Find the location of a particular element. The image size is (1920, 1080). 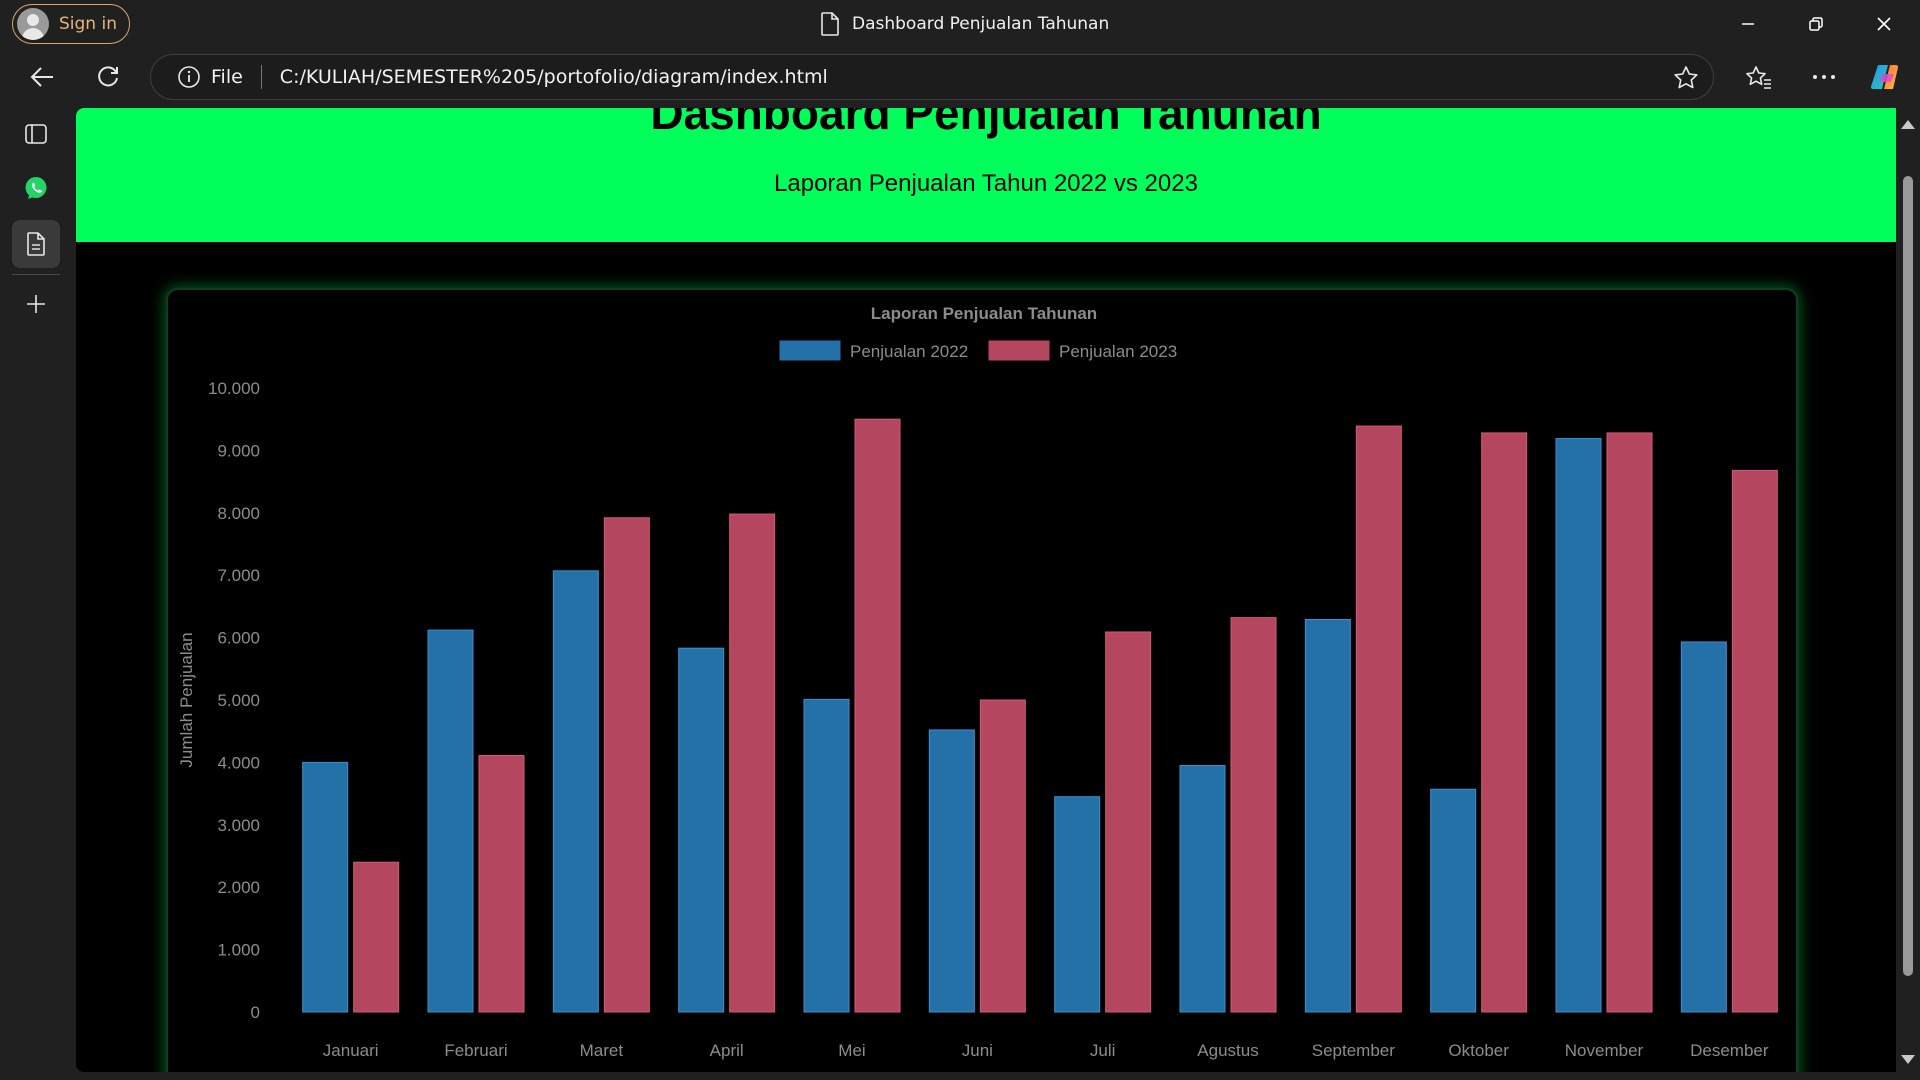

x-tick-label: April is located at coordinates (727, 1050).